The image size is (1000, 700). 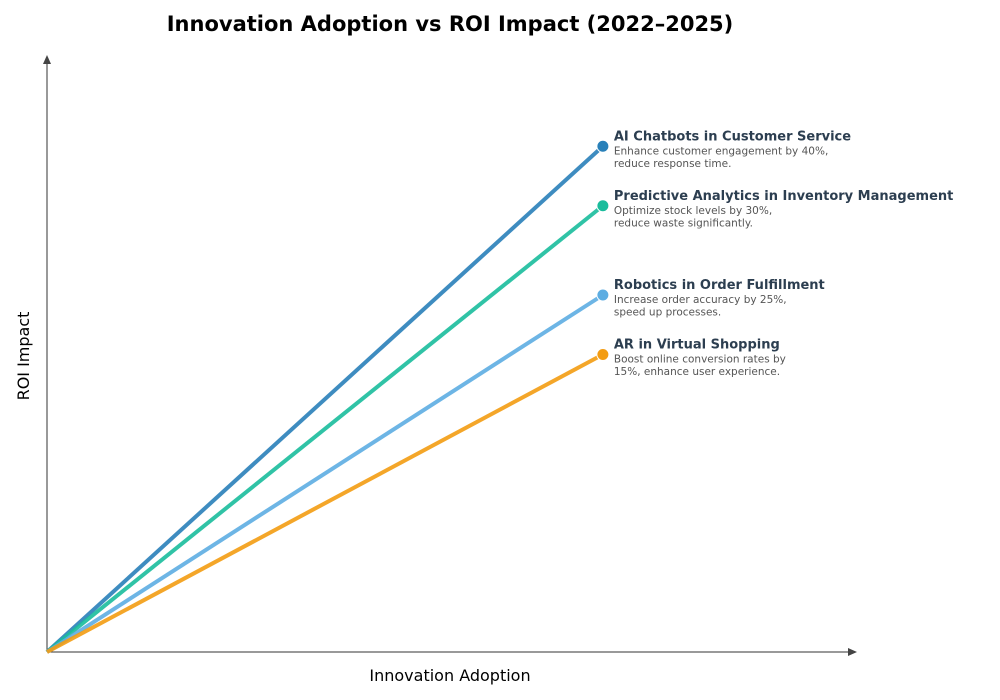 What do you see at coordinates (449, 675) in the screenshot?
I see `x-axis-label: Innovation Adoption` at bounding box center [449, 675].